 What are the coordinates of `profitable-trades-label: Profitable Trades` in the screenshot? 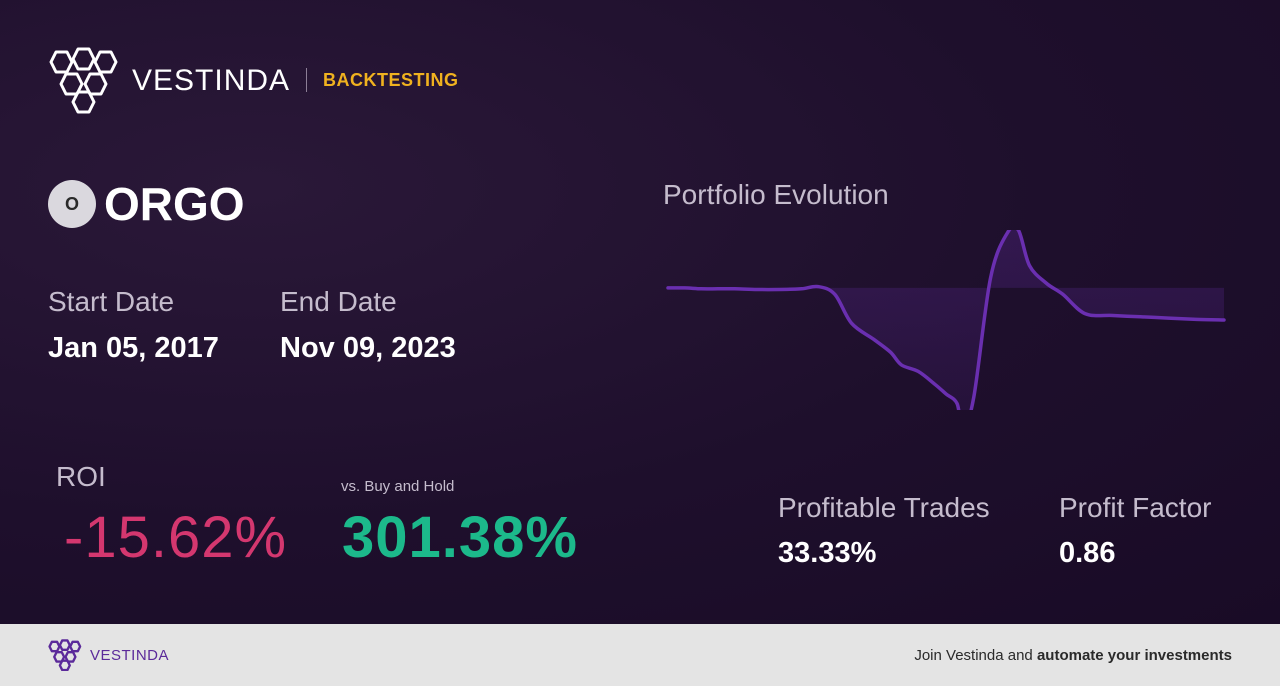 It's located at (884, 507).